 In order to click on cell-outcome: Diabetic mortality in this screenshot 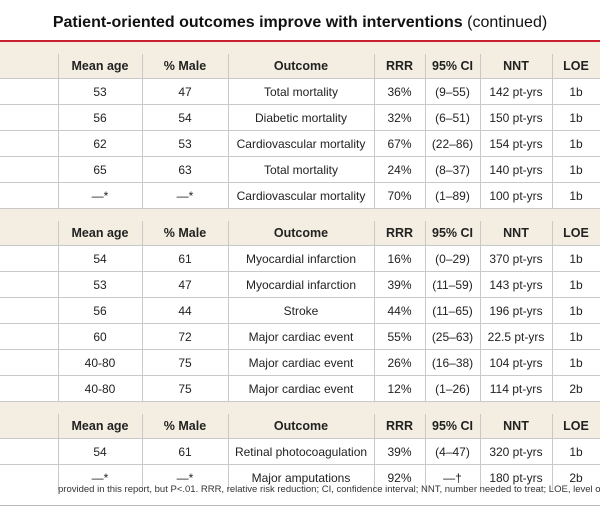, I will do `click(301, 117)`.